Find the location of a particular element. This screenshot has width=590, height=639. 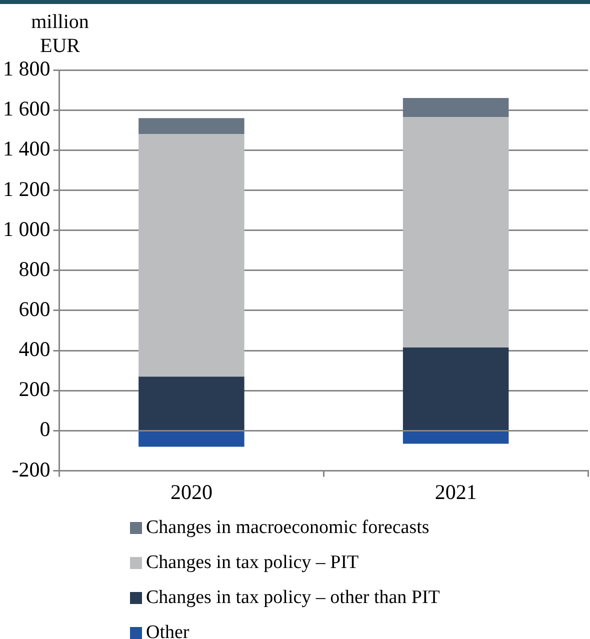

legend-label: Other is located at coordinates (168, 630).